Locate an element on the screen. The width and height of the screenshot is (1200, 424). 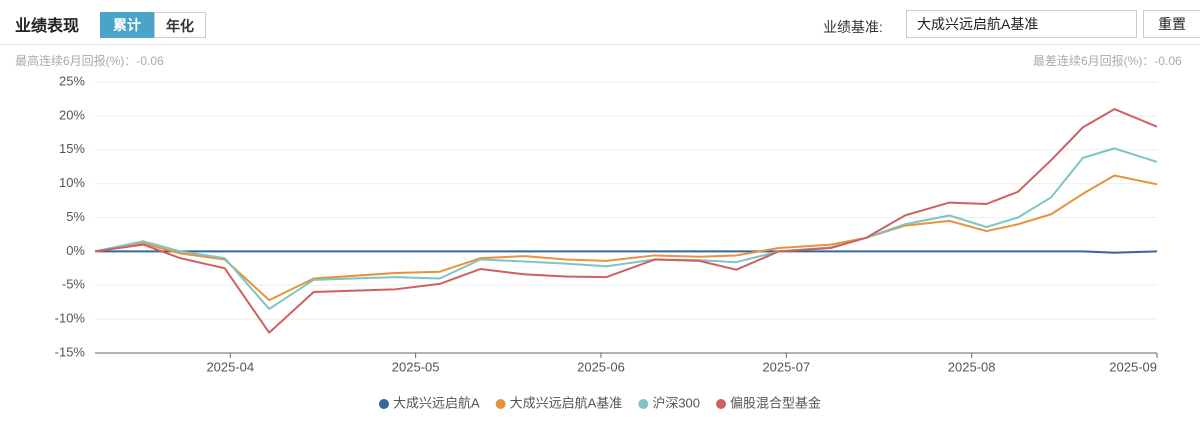
x-tick-label: 2025-04 is located at coordinates (230, 366).